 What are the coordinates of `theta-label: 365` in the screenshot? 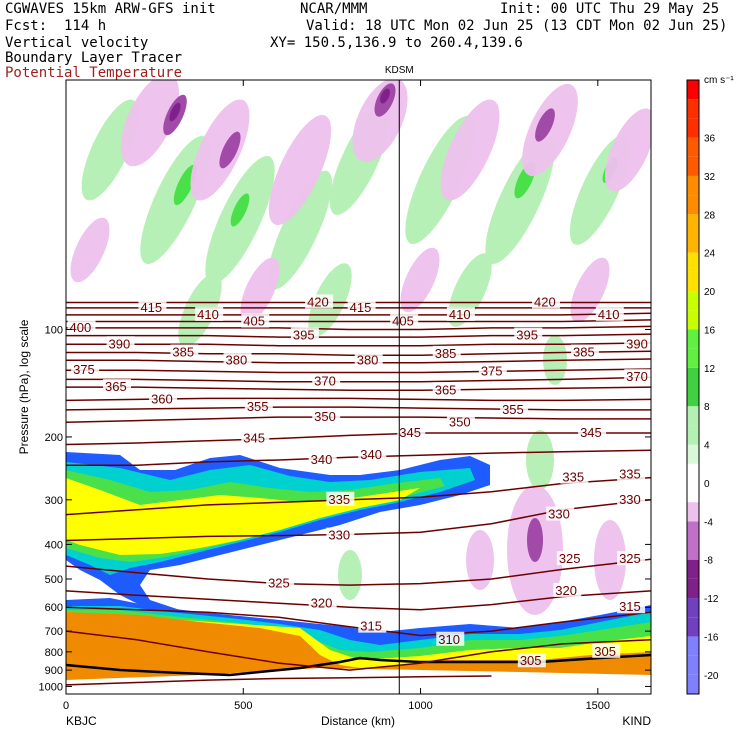 It's located at (116, 386).